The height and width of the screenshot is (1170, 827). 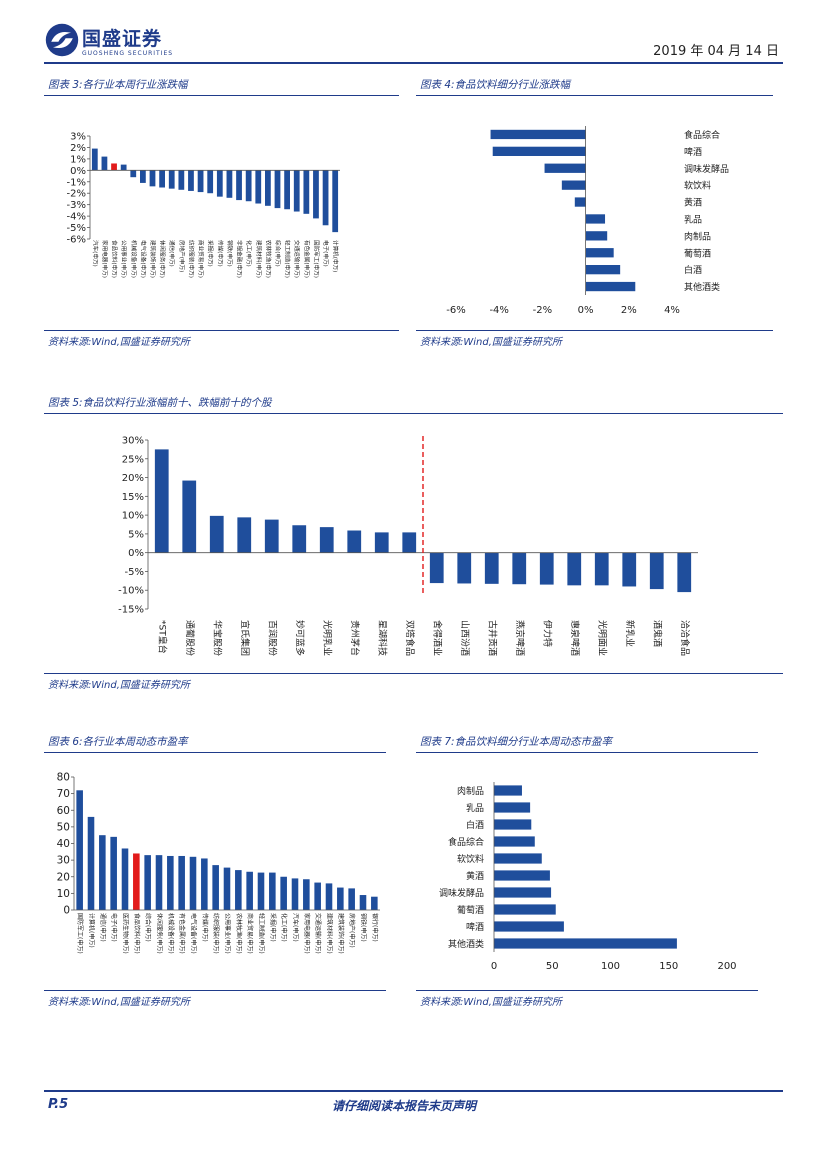 I want to click on fig3-category-label: 汽车(申万), so click(x=95, y=253).